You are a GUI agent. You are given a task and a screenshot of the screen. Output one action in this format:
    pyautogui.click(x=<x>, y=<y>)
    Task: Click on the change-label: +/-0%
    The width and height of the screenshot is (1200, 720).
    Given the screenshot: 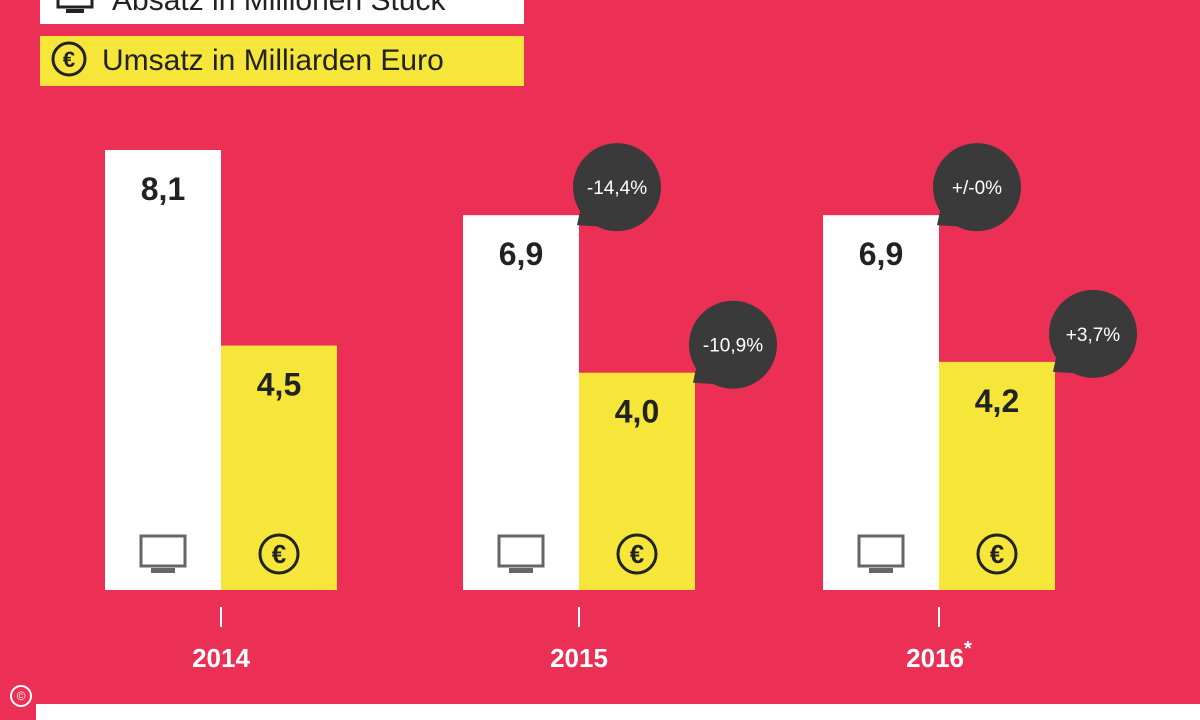 What is the action you would take?
    pyautogui.click(x=977, y=188)
    